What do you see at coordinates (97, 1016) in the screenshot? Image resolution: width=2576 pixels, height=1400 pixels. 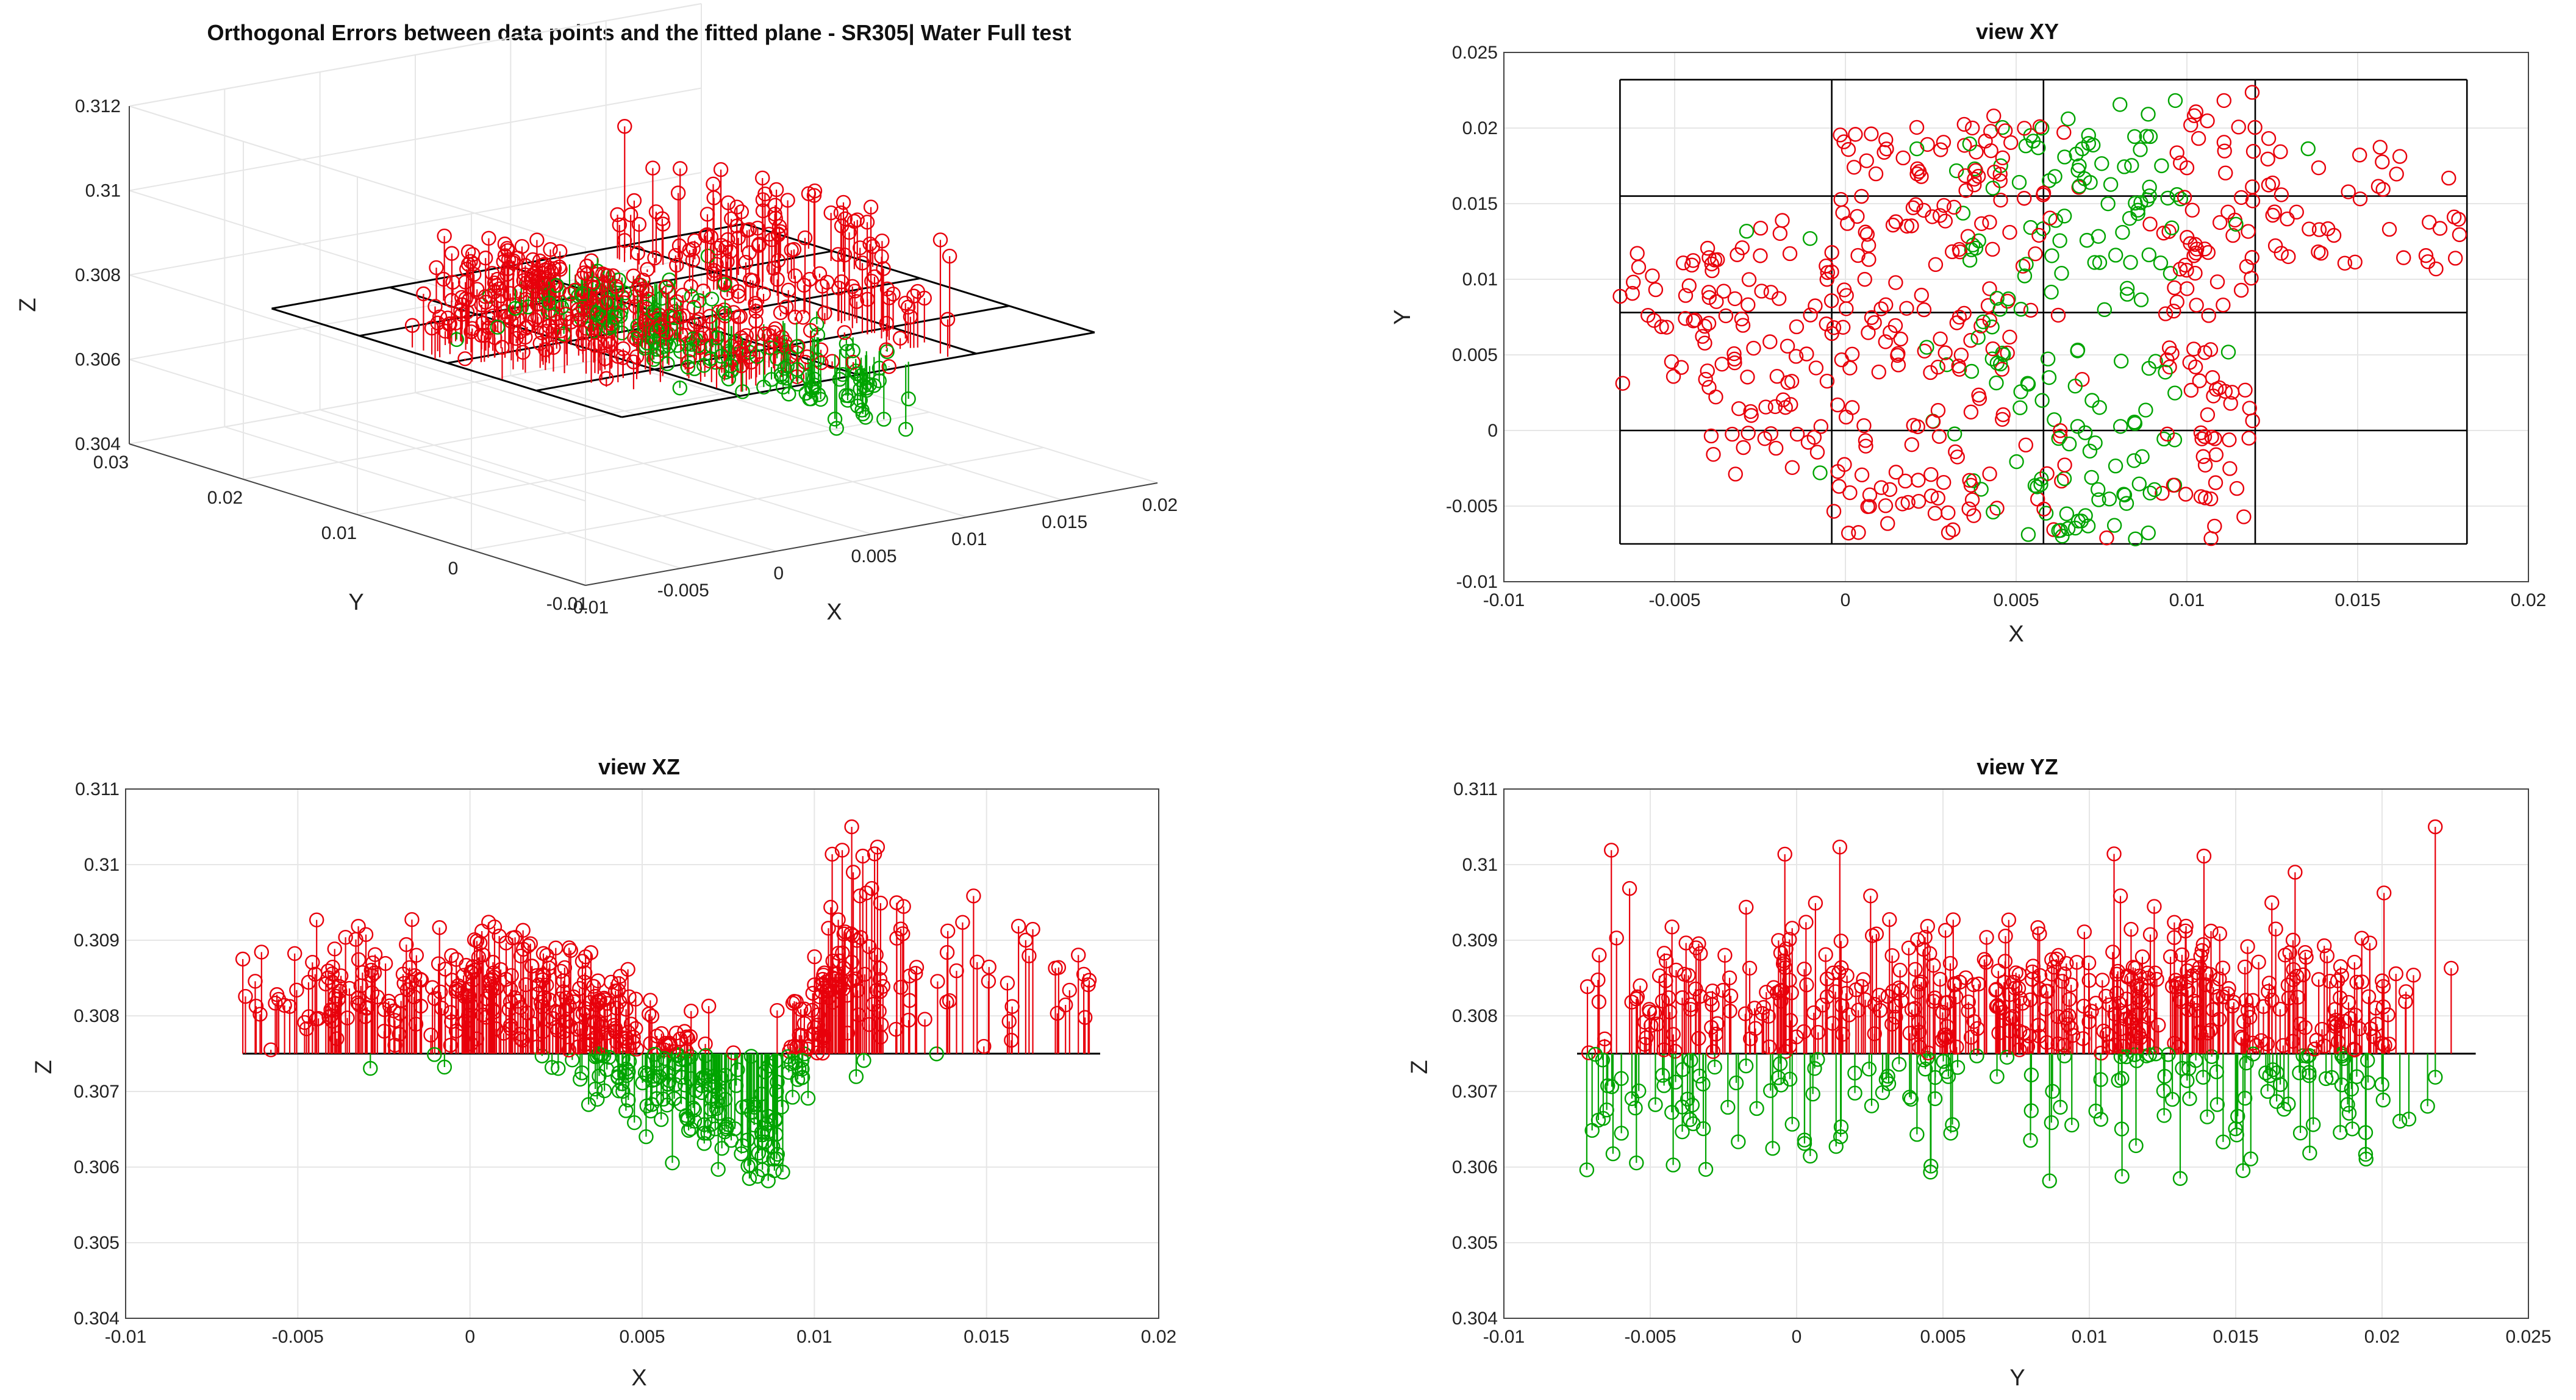 I see `y-tick-label: 0.308` at bounding box center [97, 1016].